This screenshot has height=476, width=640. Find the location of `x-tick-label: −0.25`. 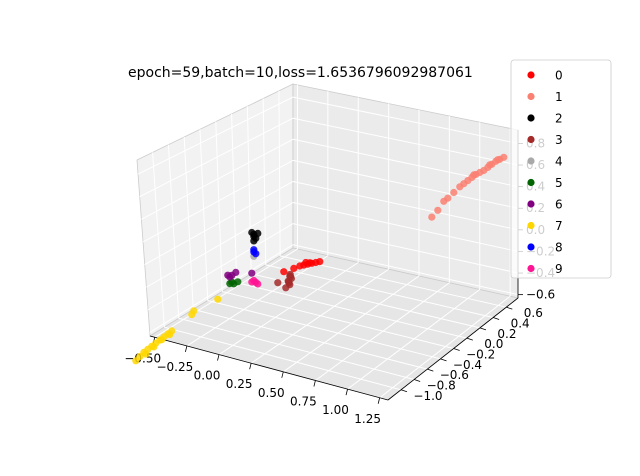

x-tick-label: −0.25 is located at coordinates (174, 367).